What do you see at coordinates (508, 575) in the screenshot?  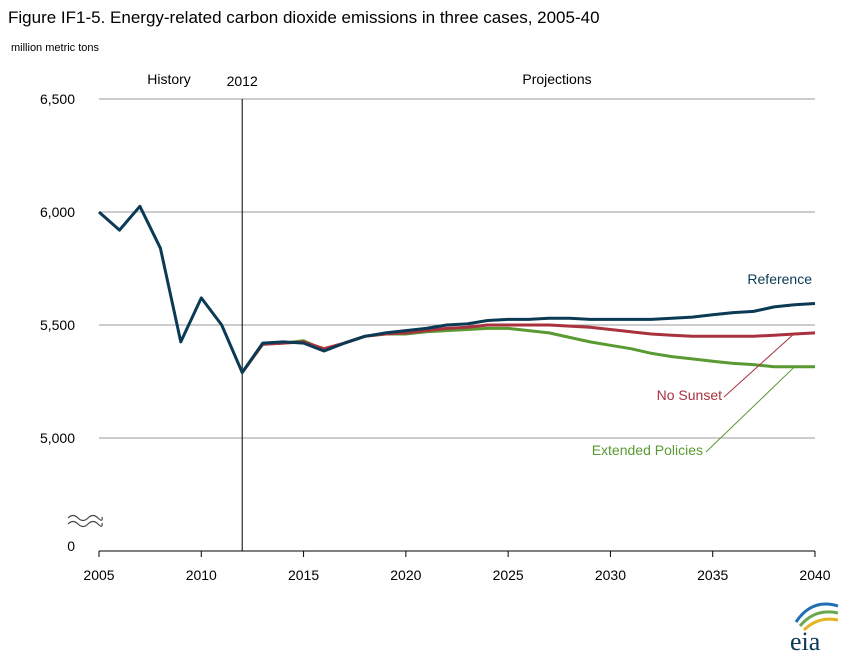 I see `x-tick-label: 2025` at bounding box center [508, 575].